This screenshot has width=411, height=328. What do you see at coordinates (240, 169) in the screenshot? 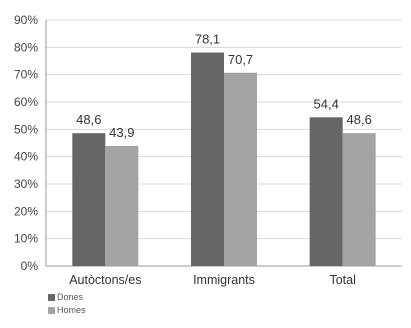
I see `bar-homes-immigrants` at bounding box center [240, 169].